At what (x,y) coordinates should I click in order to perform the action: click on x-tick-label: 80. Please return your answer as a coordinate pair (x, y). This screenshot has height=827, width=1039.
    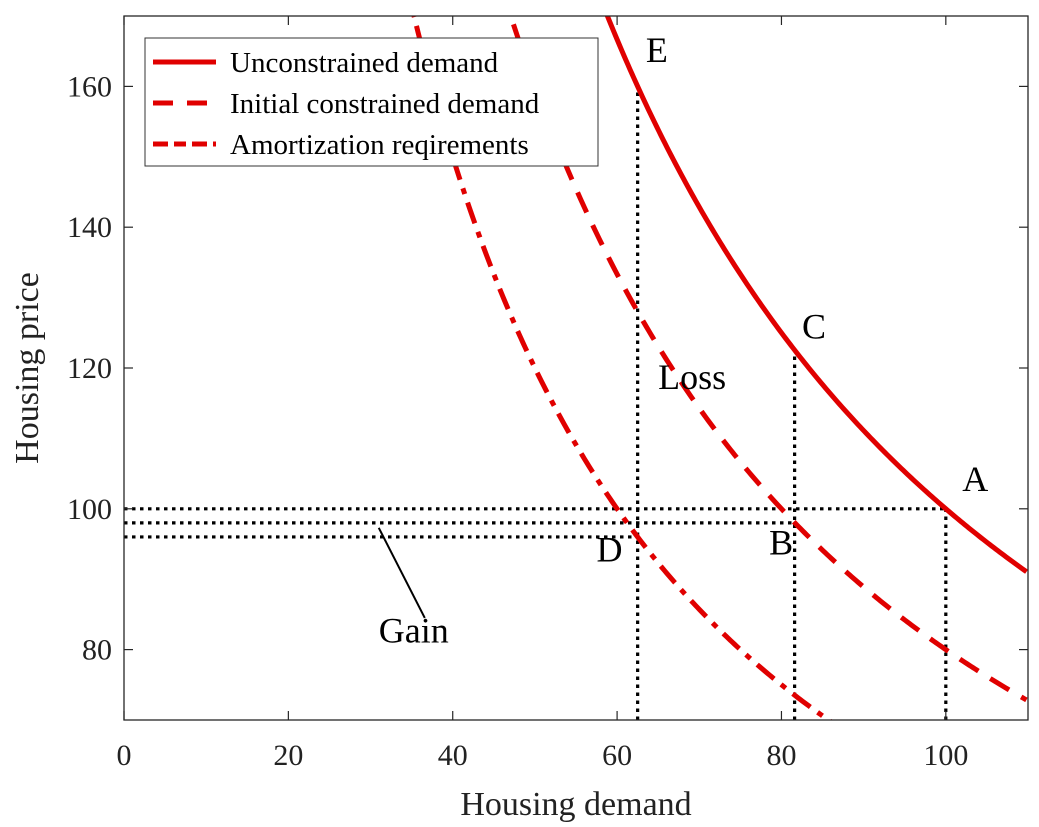
    Looking at the image, I should click on (781, 755).